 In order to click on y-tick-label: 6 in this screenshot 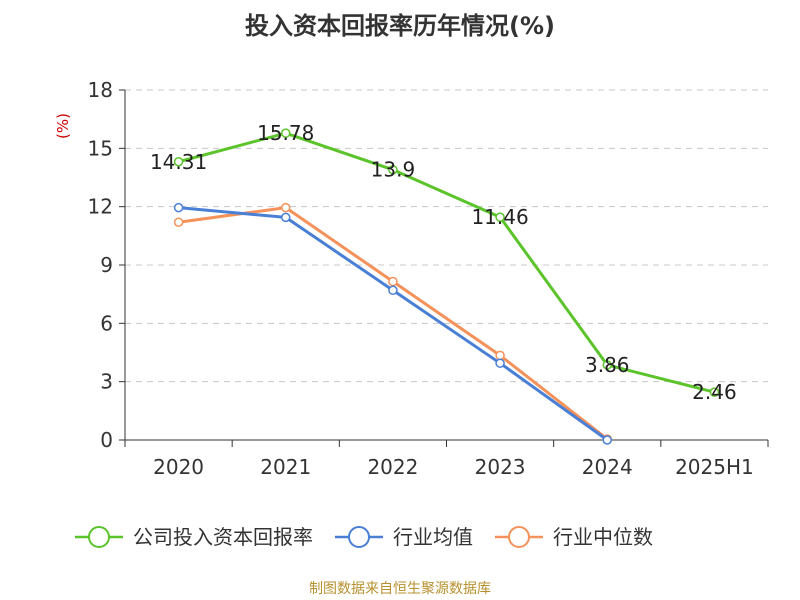, I will do `click(106, 323)`.